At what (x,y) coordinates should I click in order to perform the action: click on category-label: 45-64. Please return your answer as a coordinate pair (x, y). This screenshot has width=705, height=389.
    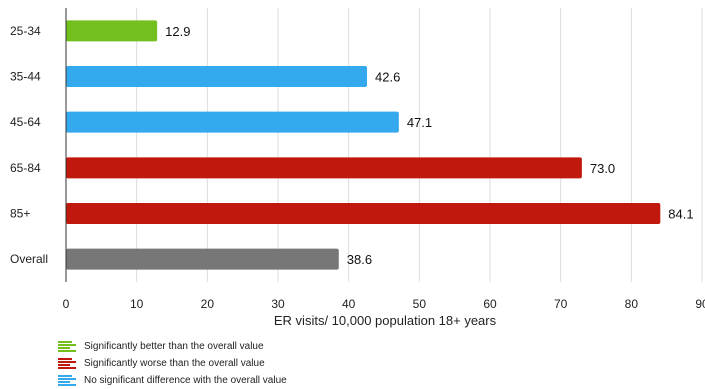
    Looking at the image, I should click on (25, 122).